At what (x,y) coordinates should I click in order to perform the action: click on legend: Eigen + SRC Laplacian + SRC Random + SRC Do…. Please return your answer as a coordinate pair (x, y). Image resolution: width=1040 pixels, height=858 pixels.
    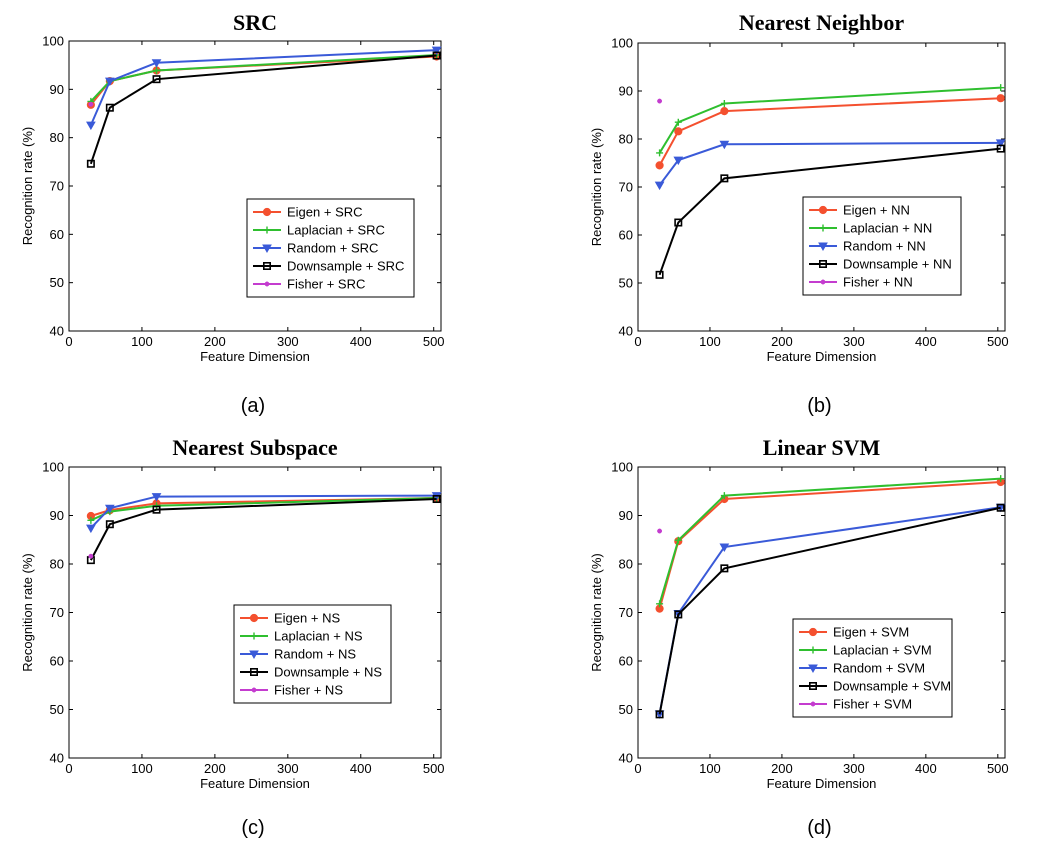
    Looking at the image, I should click on (330, 248).